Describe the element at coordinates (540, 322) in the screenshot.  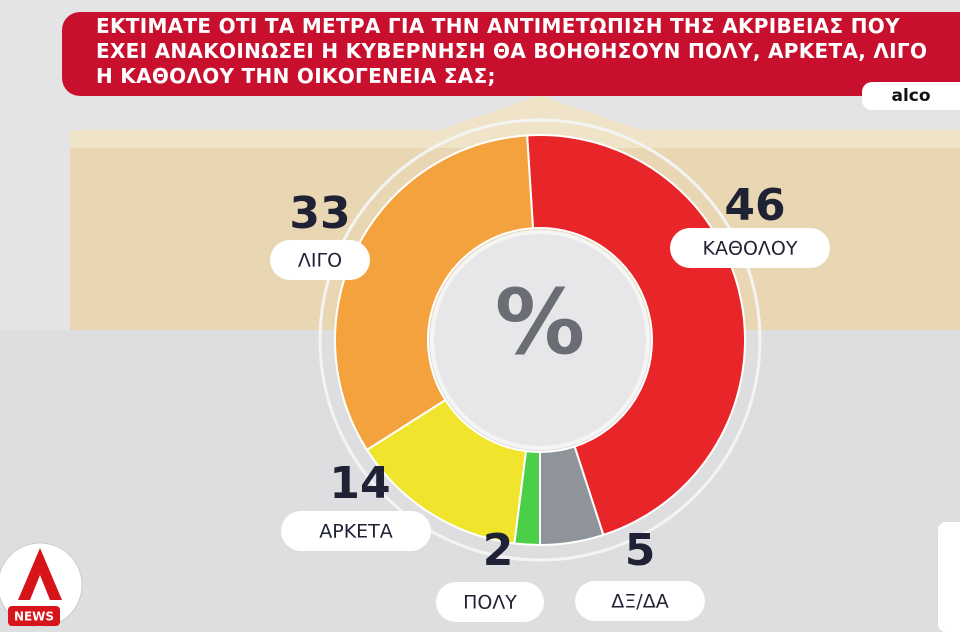
I see `center-label: %` at that location.